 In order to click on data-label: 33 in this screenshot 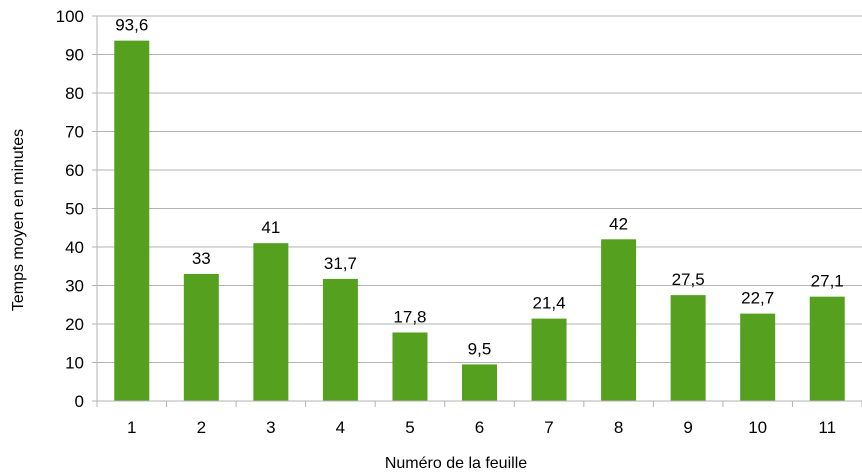, I will do `click(201, 258)`.